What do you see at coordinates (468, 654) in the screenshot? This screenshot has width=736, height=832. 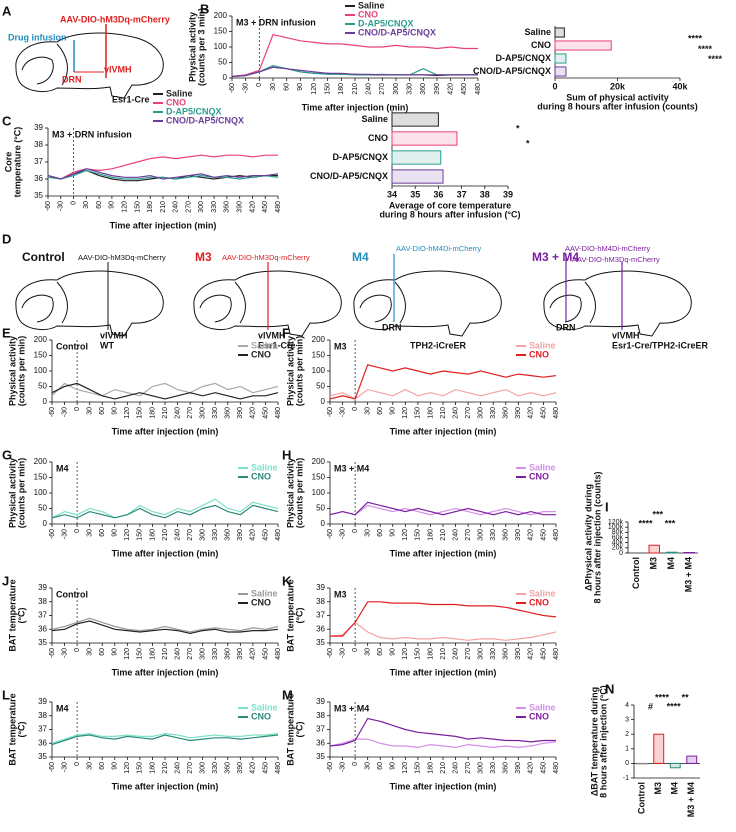 I see `x-tick-label: 270` at bounding box center [468, 654].